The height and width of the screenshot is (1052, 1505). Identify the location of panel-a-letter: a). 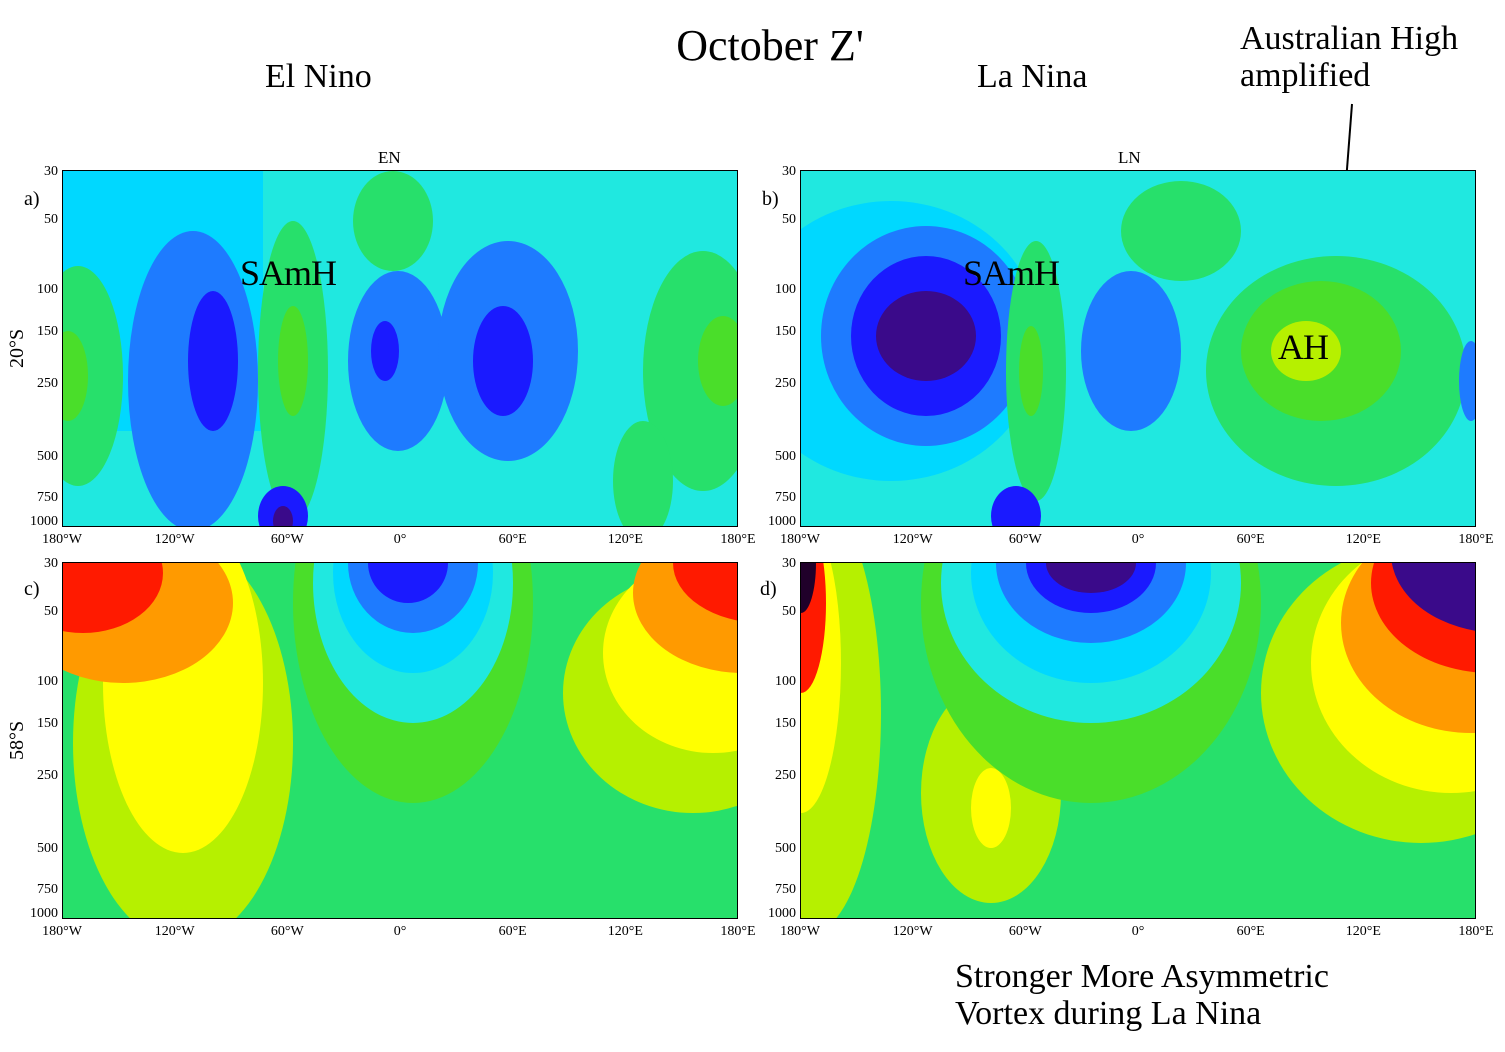
(32, 199).